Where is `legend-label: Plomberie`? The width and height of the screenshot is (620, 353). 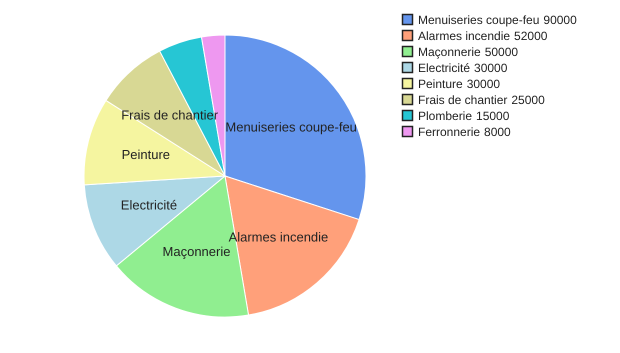 legend-label: Plomberie is located at coordinates (445, 116).